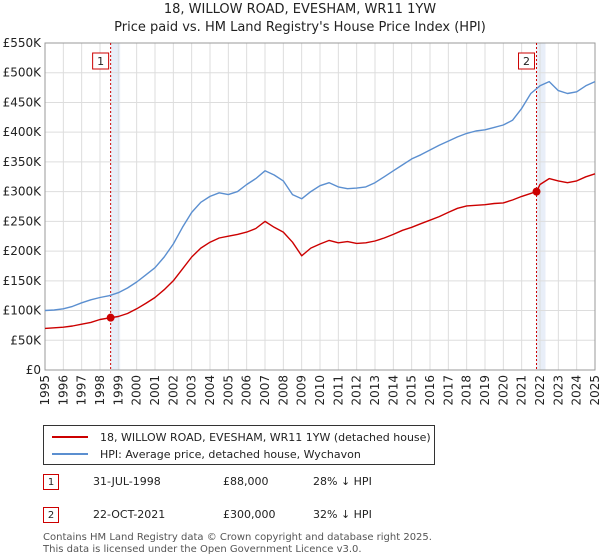  I want to click on x-tick-label: 2008, so click(283, 390).